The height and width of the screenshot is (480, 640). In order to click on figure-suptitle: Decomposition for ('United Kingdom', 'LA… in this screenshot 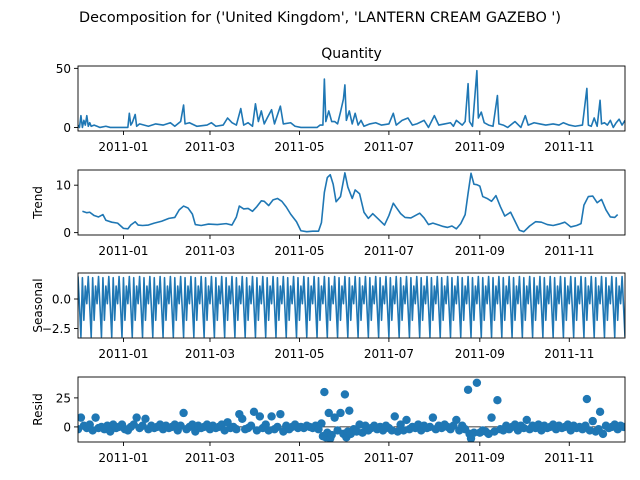, I will do `click(320, 18)`.